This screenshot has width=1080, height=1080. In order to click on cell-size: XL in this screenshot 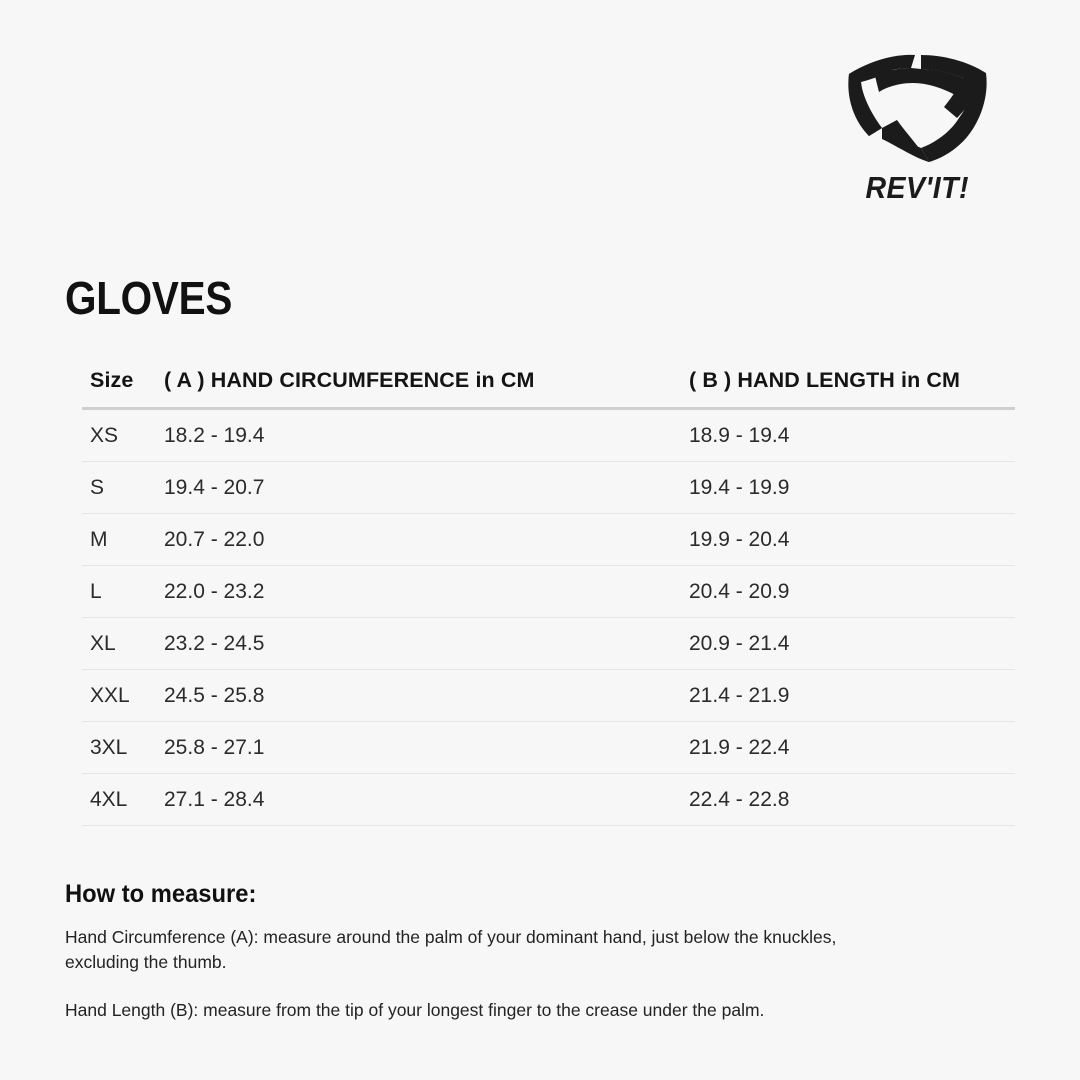, I will do `click(123, 643)`.